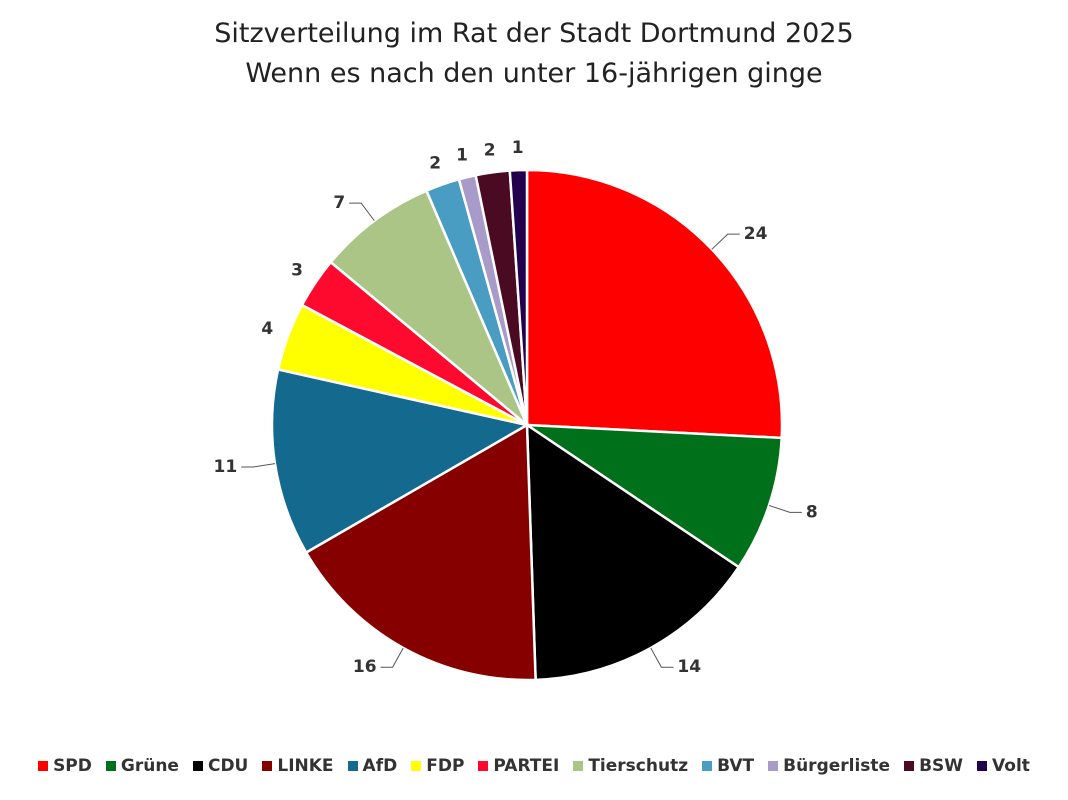 Image resolution: width=1068 pixels, height=800 pixels. What do you see at coordinates (305, 766) in the screenshot?
I see `legend-label: LINKE` at bounding box center [305, 766].